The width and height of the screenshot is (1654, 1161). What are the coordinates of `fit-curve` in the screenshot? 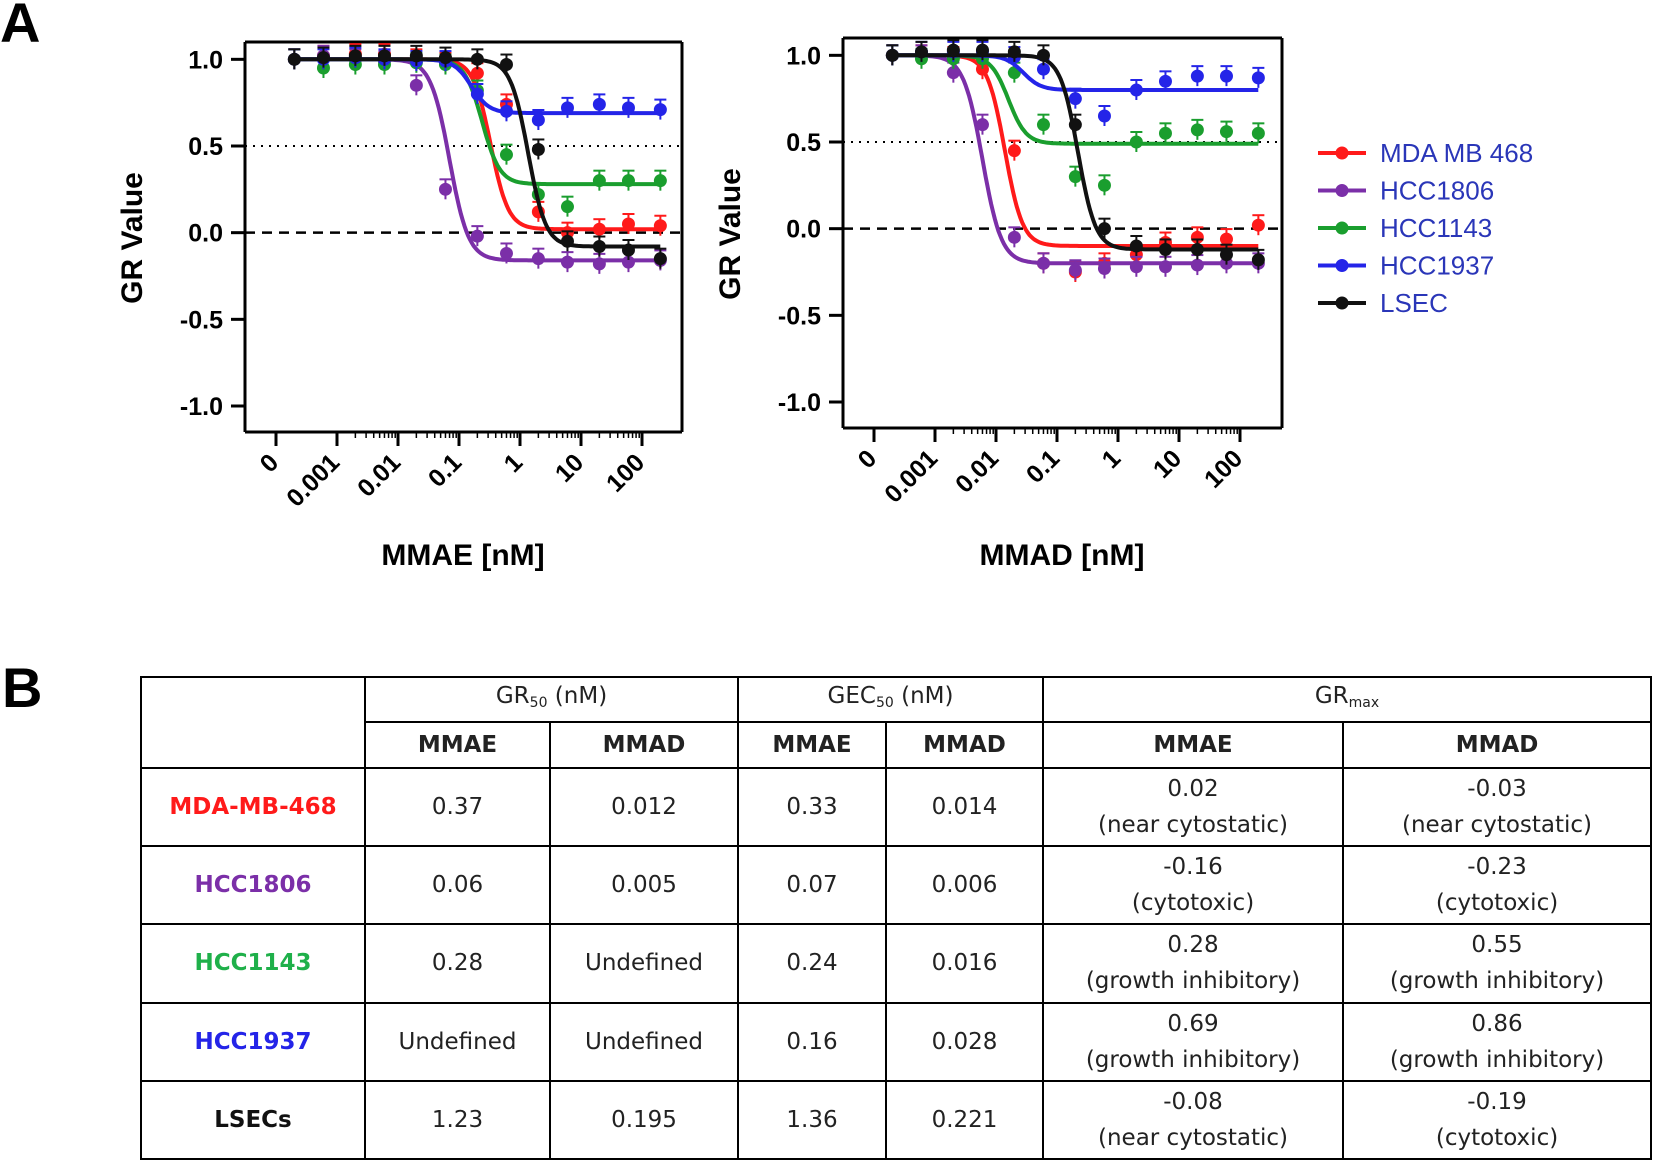 It's located at (1075, 159).